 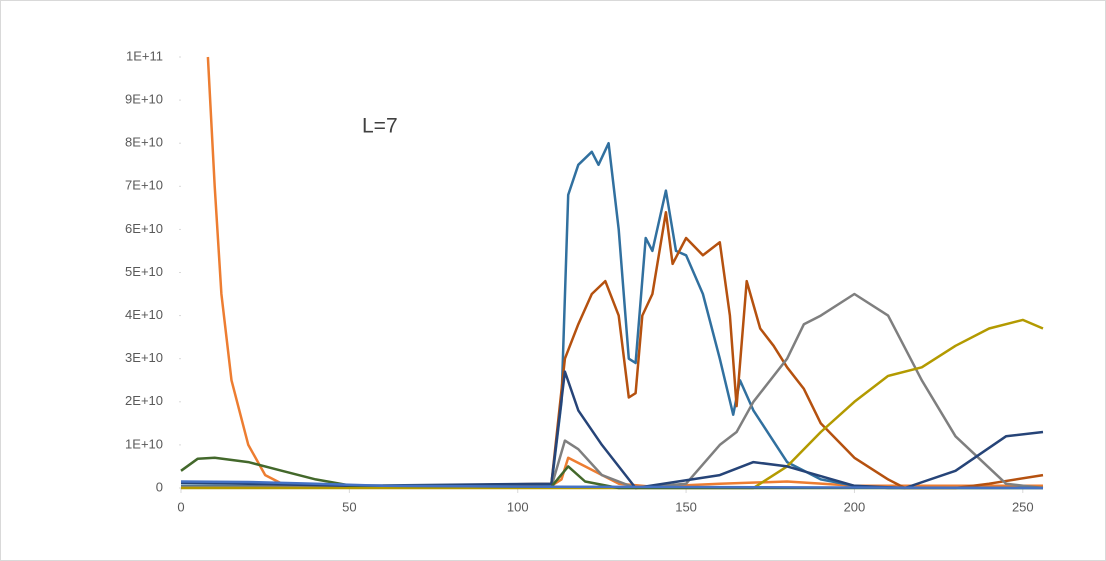 What do you see at coordinates (144, 142) in the screenshot?
I see `y-tick-label: 8E+10` at bounding box center [144, 142].